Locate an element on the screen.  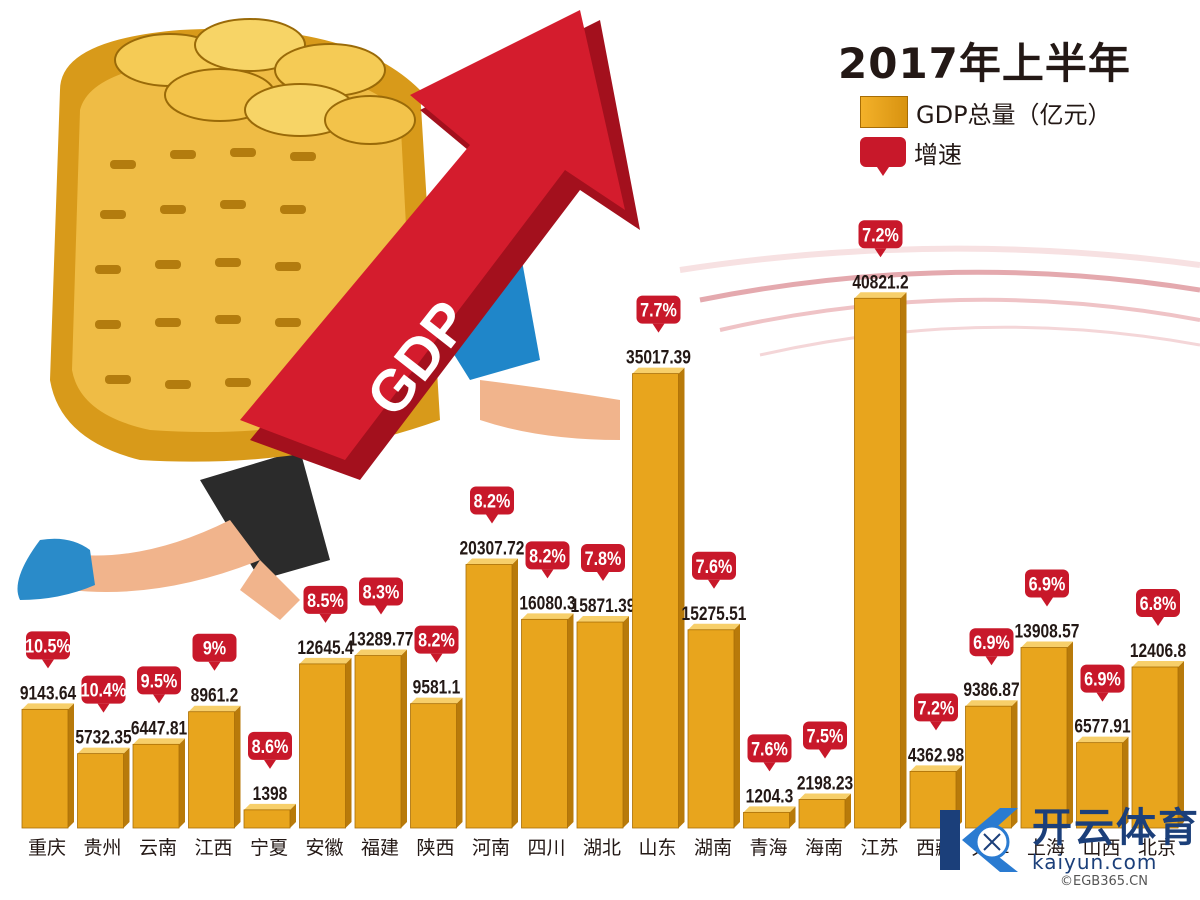
image-credit: ©EGB365.CN is located at coordinates (1104, 881).